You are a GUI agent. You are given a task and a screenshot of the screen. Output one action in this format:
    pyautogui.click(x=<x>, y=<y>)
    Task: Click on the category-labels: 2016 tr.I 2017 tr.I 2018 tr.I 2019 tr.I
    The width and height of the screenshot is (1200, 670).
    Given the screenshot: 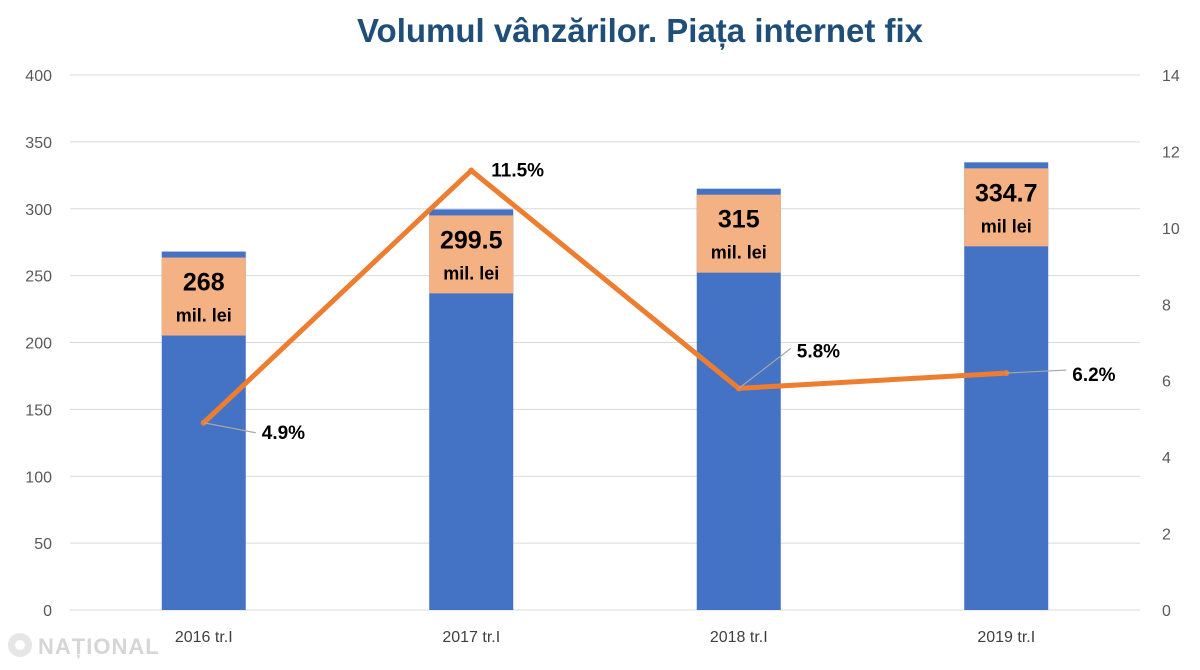 What is the action you would take?
    pyautogui.click(x=605, y=637)
    